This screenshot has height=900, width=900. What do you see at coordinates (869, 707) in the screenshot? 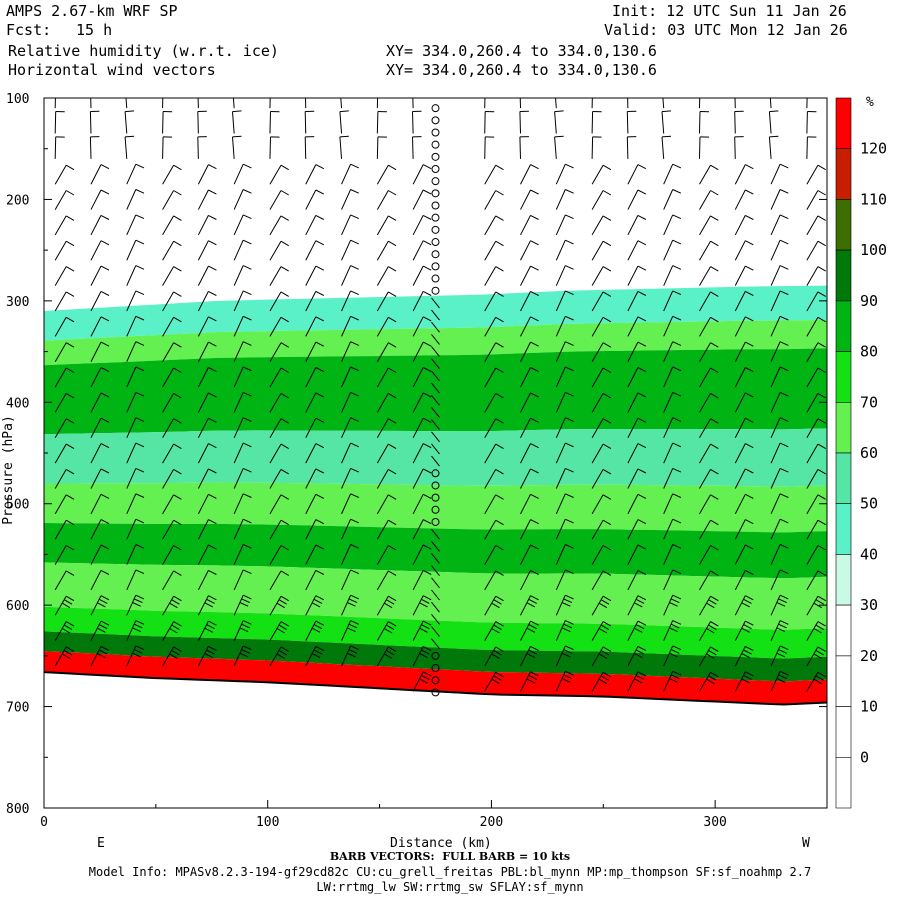
I see `colorbar-tick-label: 10` at bounding box center [869, 707].